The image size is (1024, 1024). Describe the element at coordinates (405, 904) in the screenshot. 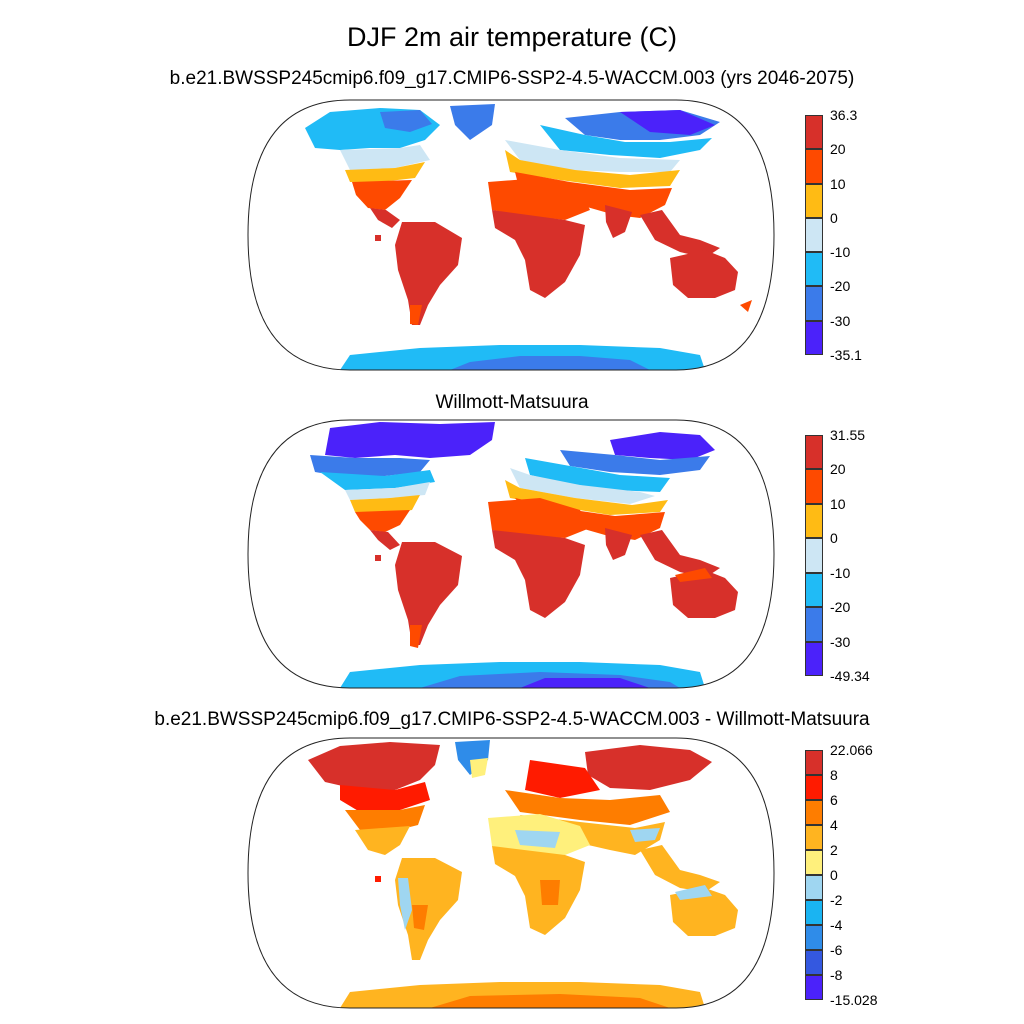

I see `andes-cool` at that location.